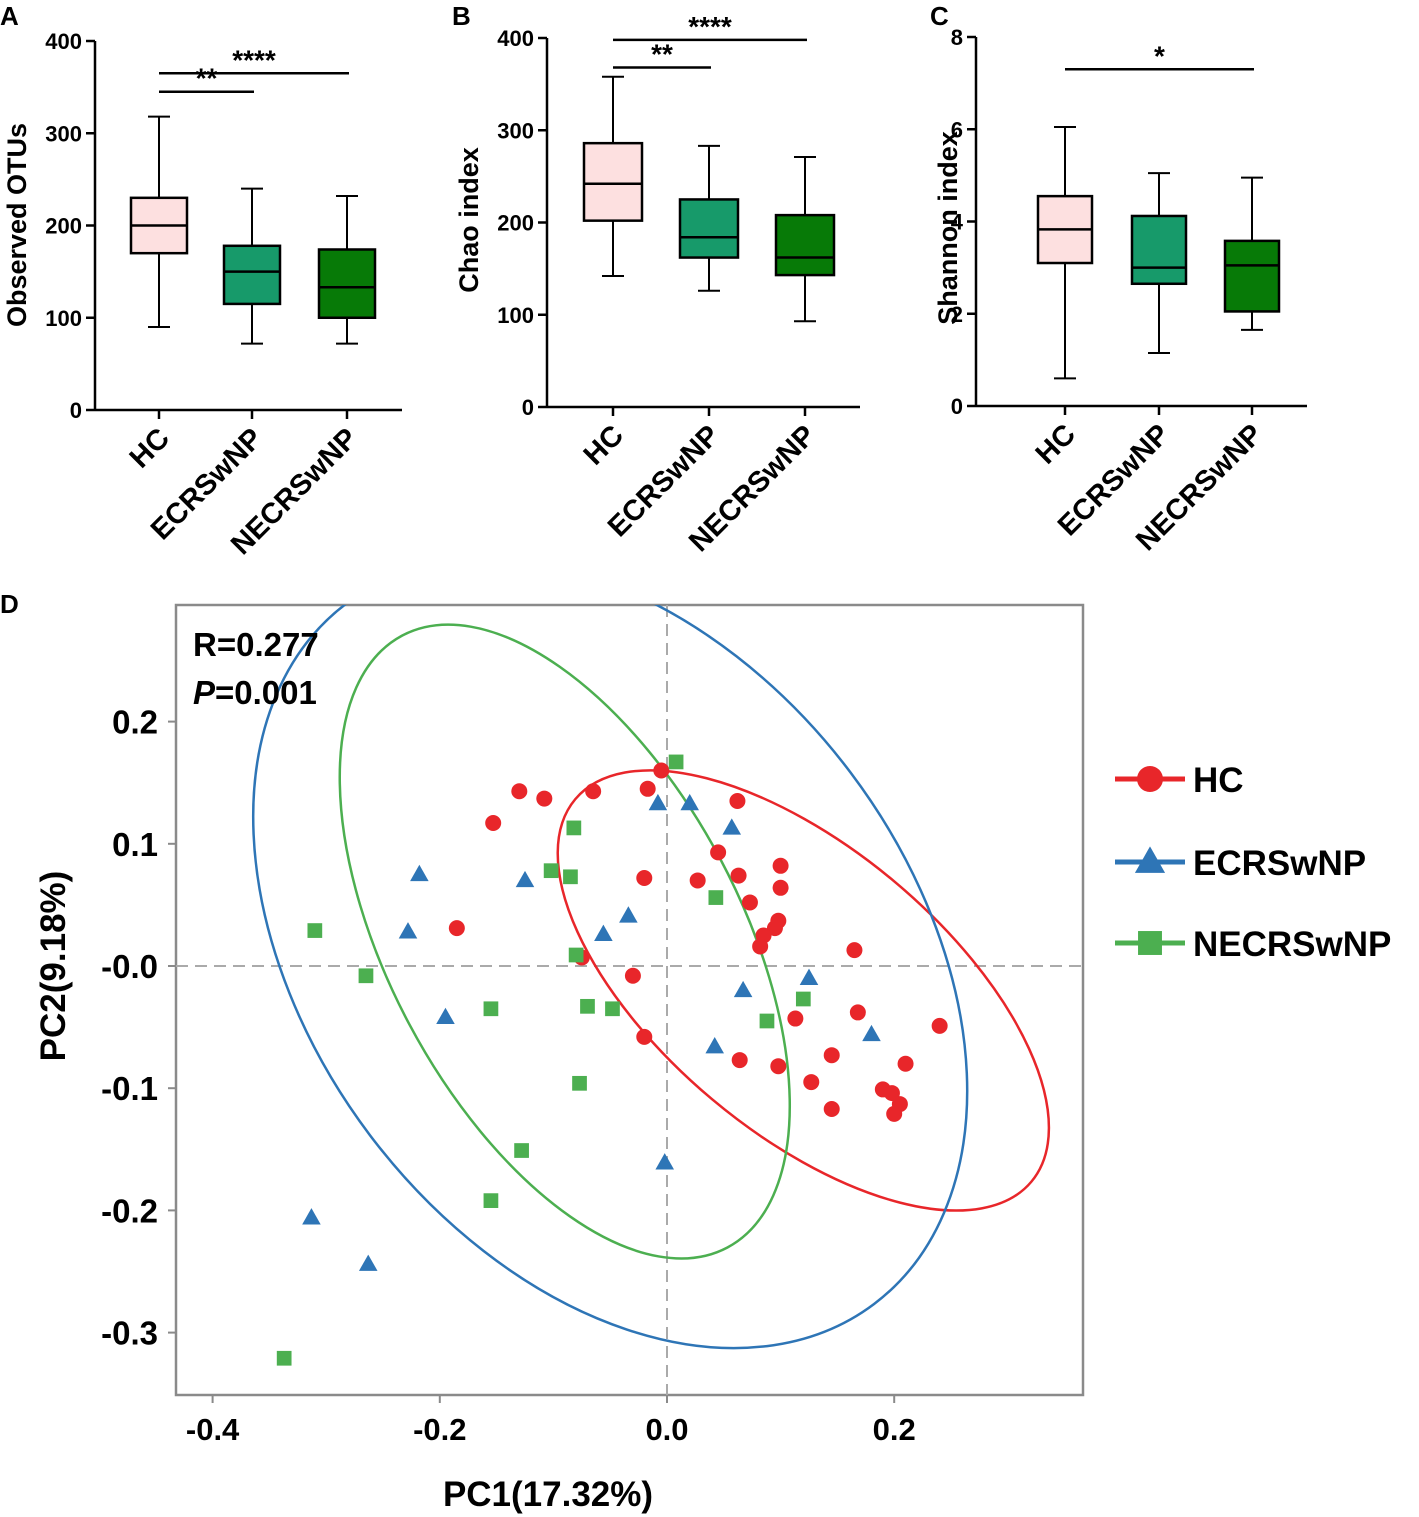 The height and width of the screenshot is (1517, 1419). I want to click on y-tick-label: 2, so click(957, 314).